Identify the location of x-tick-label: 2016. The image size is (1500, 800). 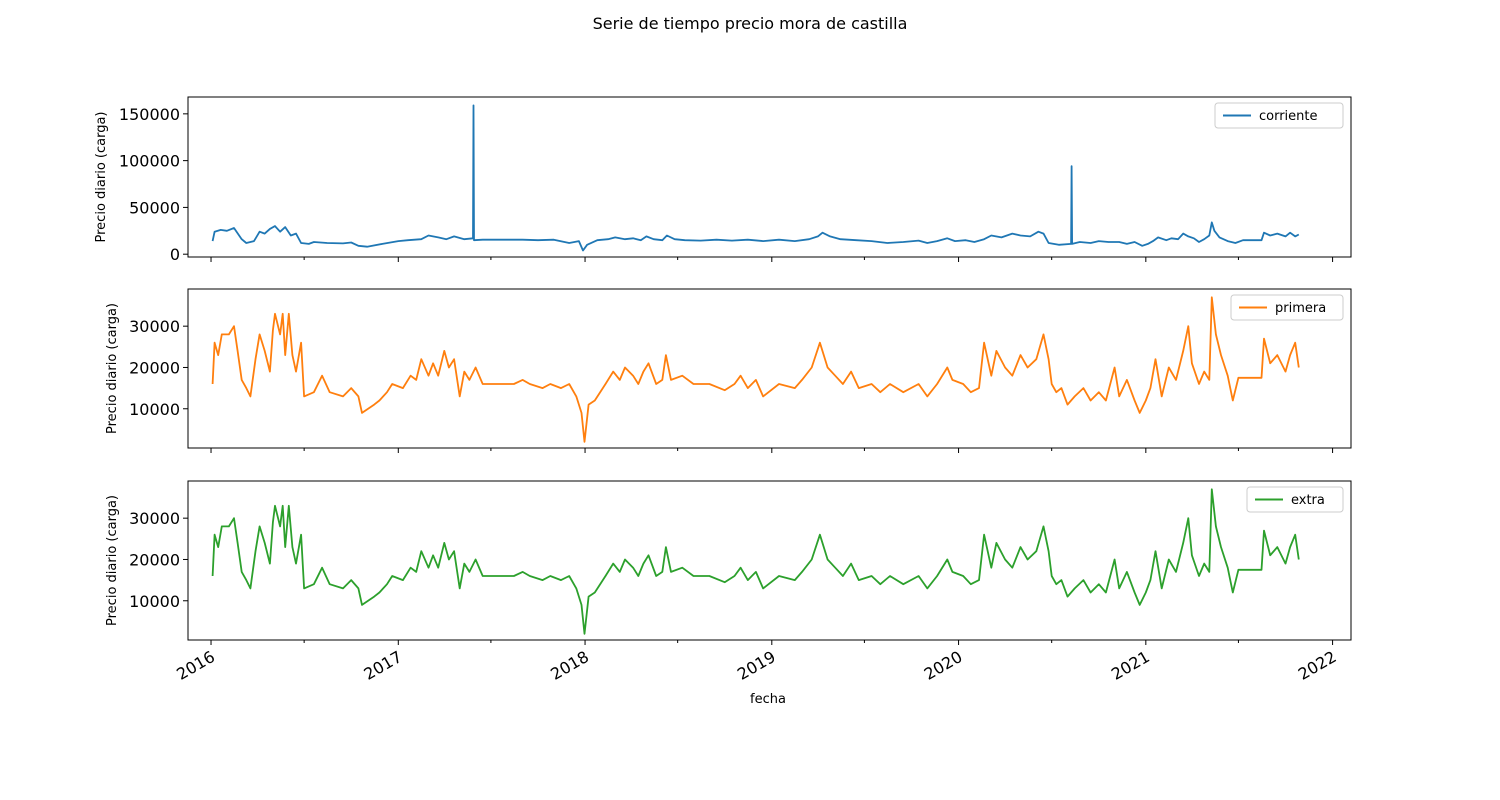
(195, 665).